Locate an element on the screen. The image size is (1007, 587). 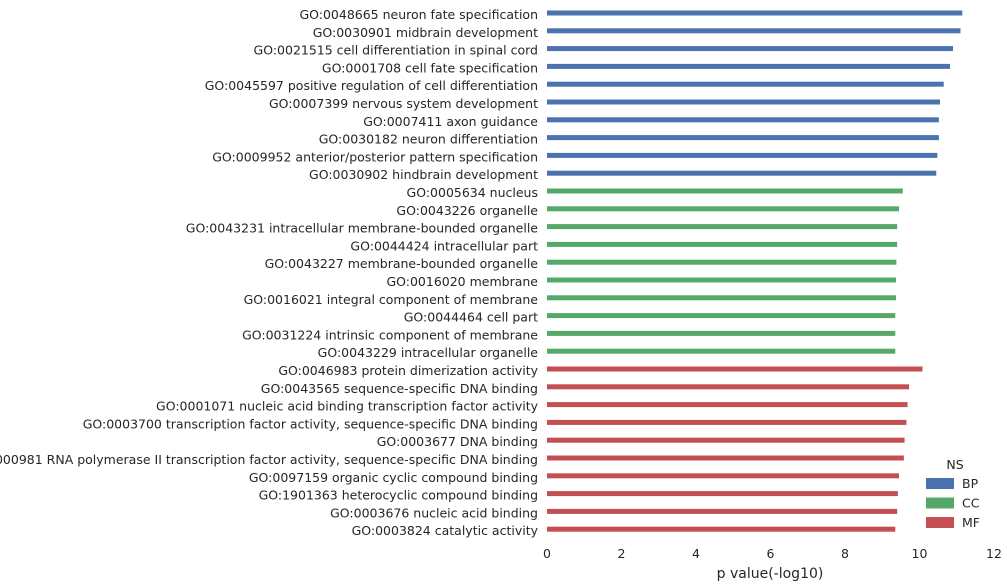
legend-label-mf: MF is located at coordinates (971, 522).